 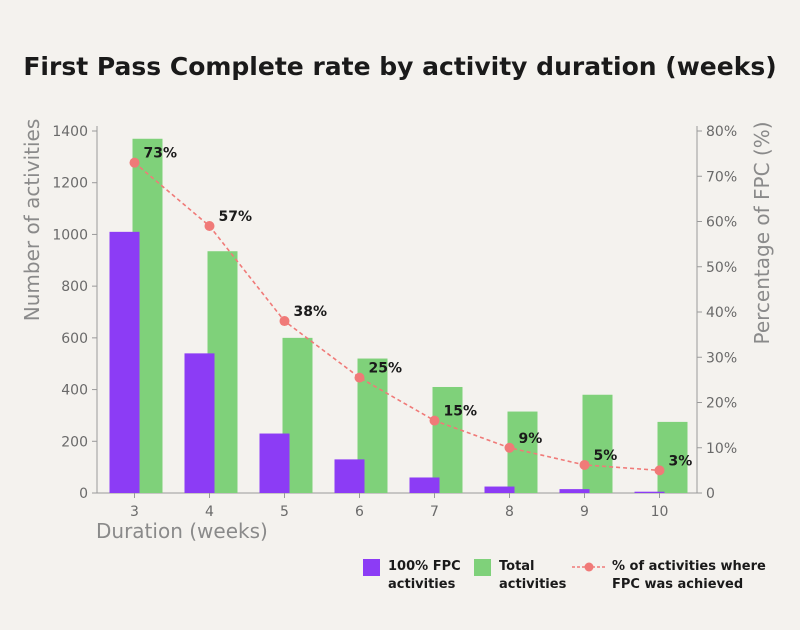 I want to click on data-label-percentage: 9%, so click(x=531, y=439).